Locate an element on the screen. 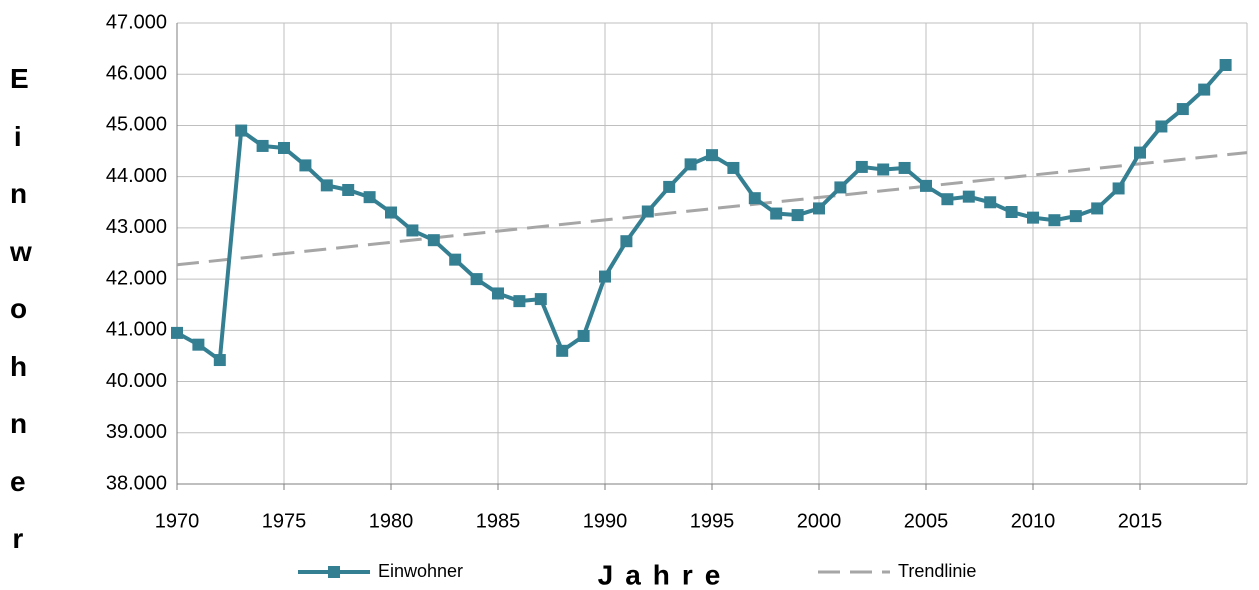 This screenshot has height=590, width=1259. x-tick-label: 1975 is located at coordinates (284, 521).